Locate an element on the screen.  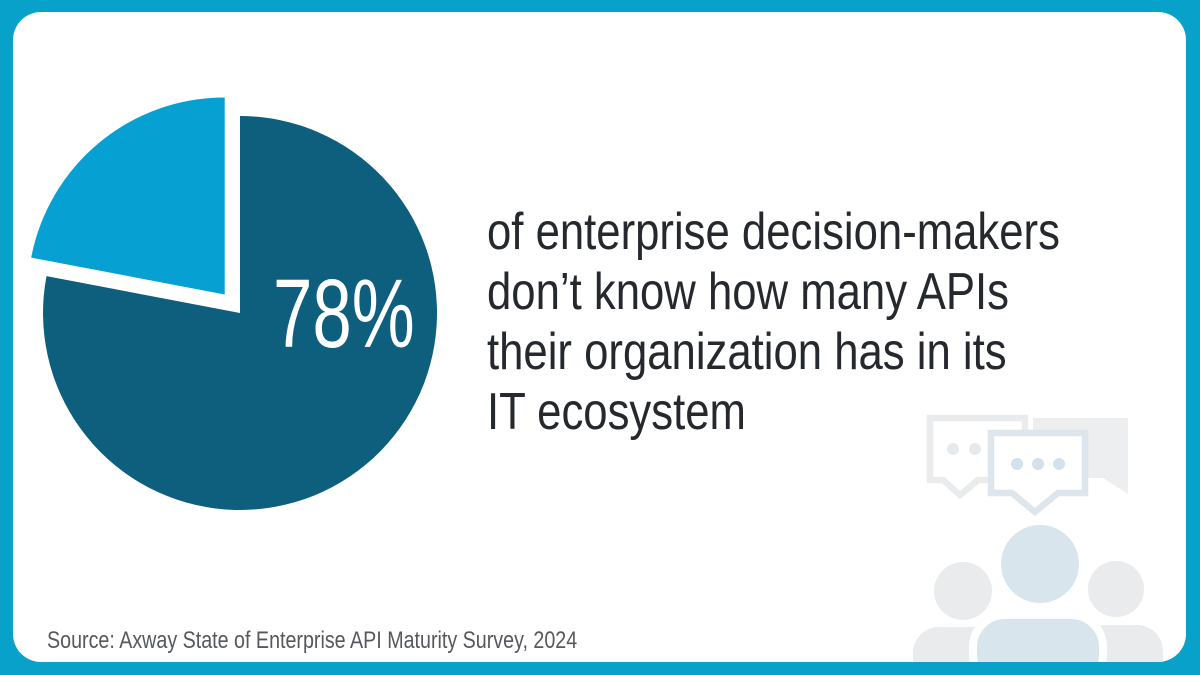
watermark is located at coordinates (1038, 538).